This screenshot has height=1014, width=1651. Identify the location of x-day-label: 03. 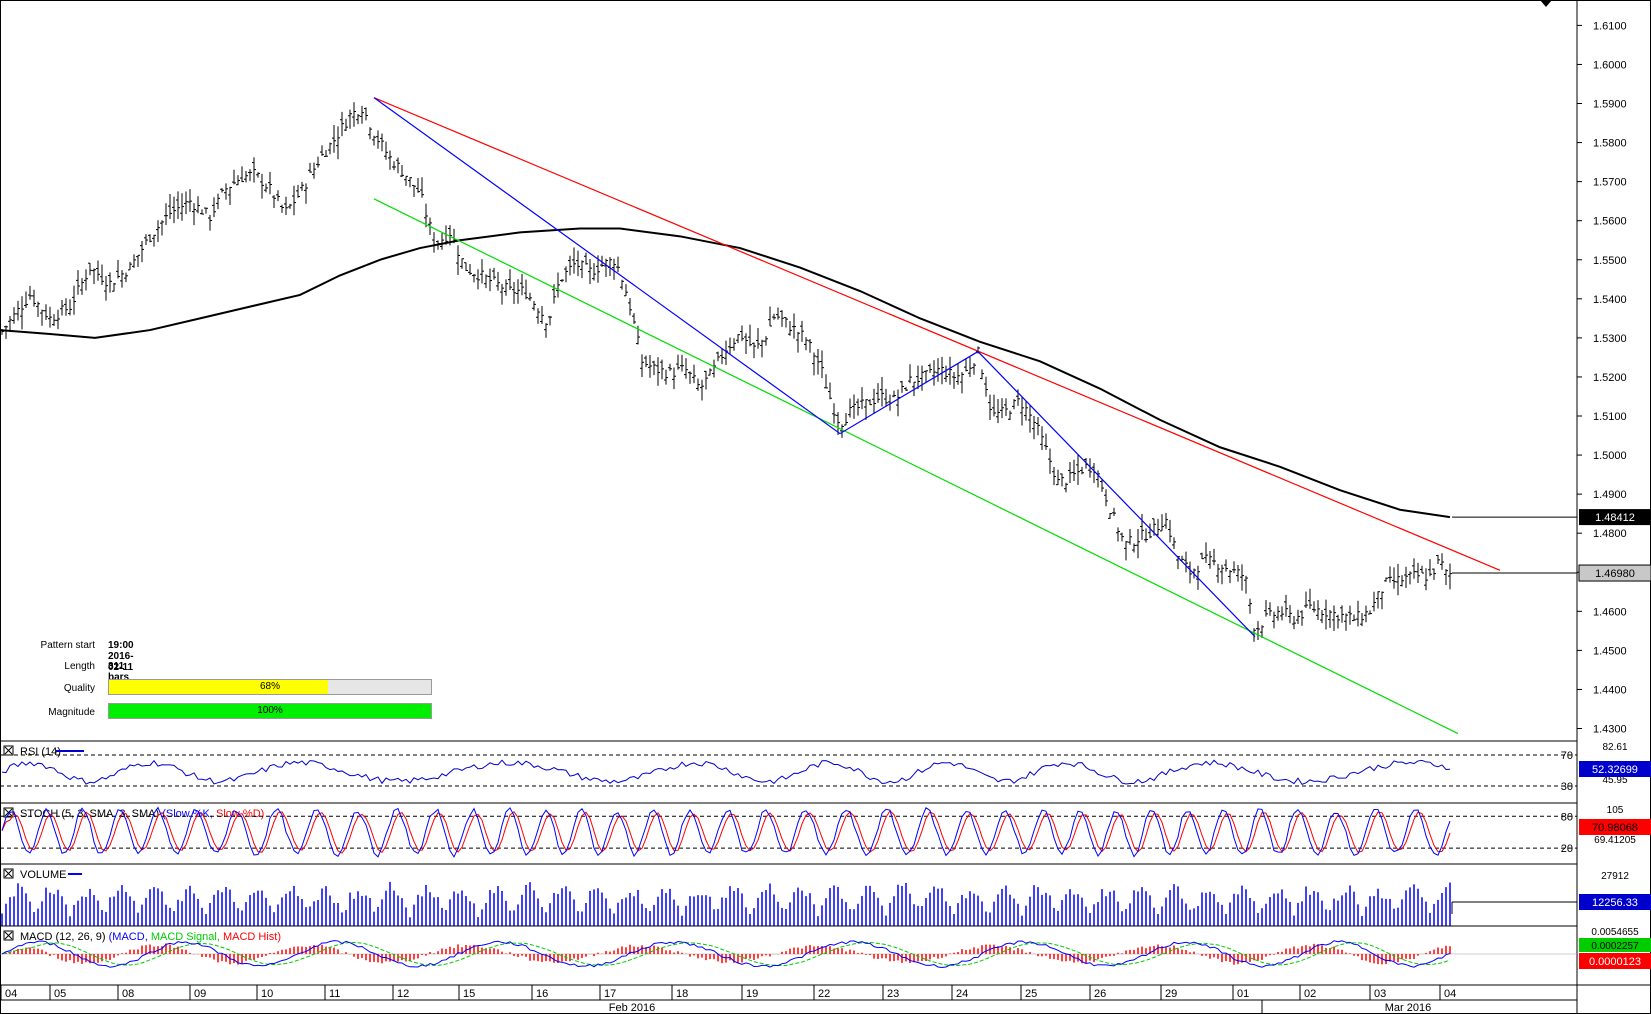
(1380, 994).